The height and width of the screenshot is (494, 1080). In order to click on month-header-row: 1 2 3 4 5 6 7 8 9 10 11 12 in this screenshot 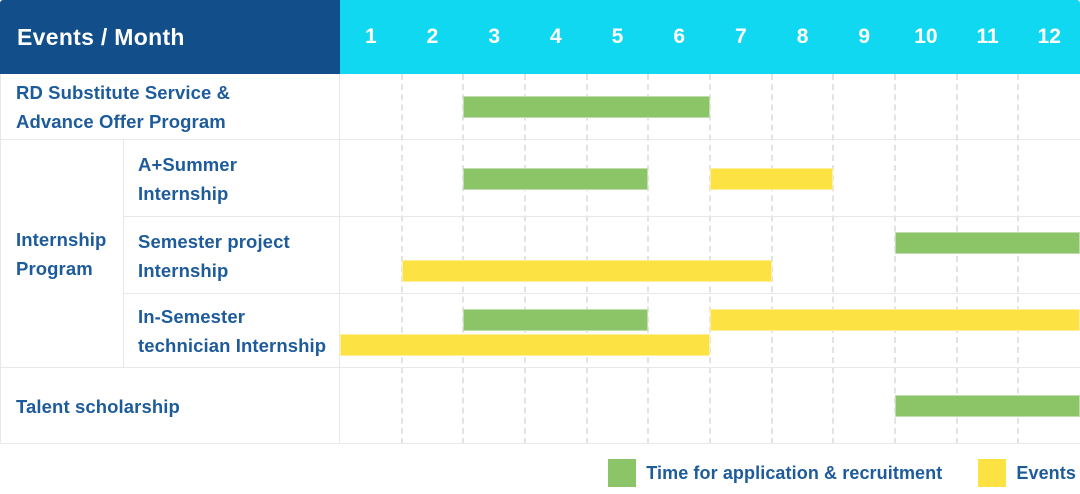, I will do `click(710, 37)`.